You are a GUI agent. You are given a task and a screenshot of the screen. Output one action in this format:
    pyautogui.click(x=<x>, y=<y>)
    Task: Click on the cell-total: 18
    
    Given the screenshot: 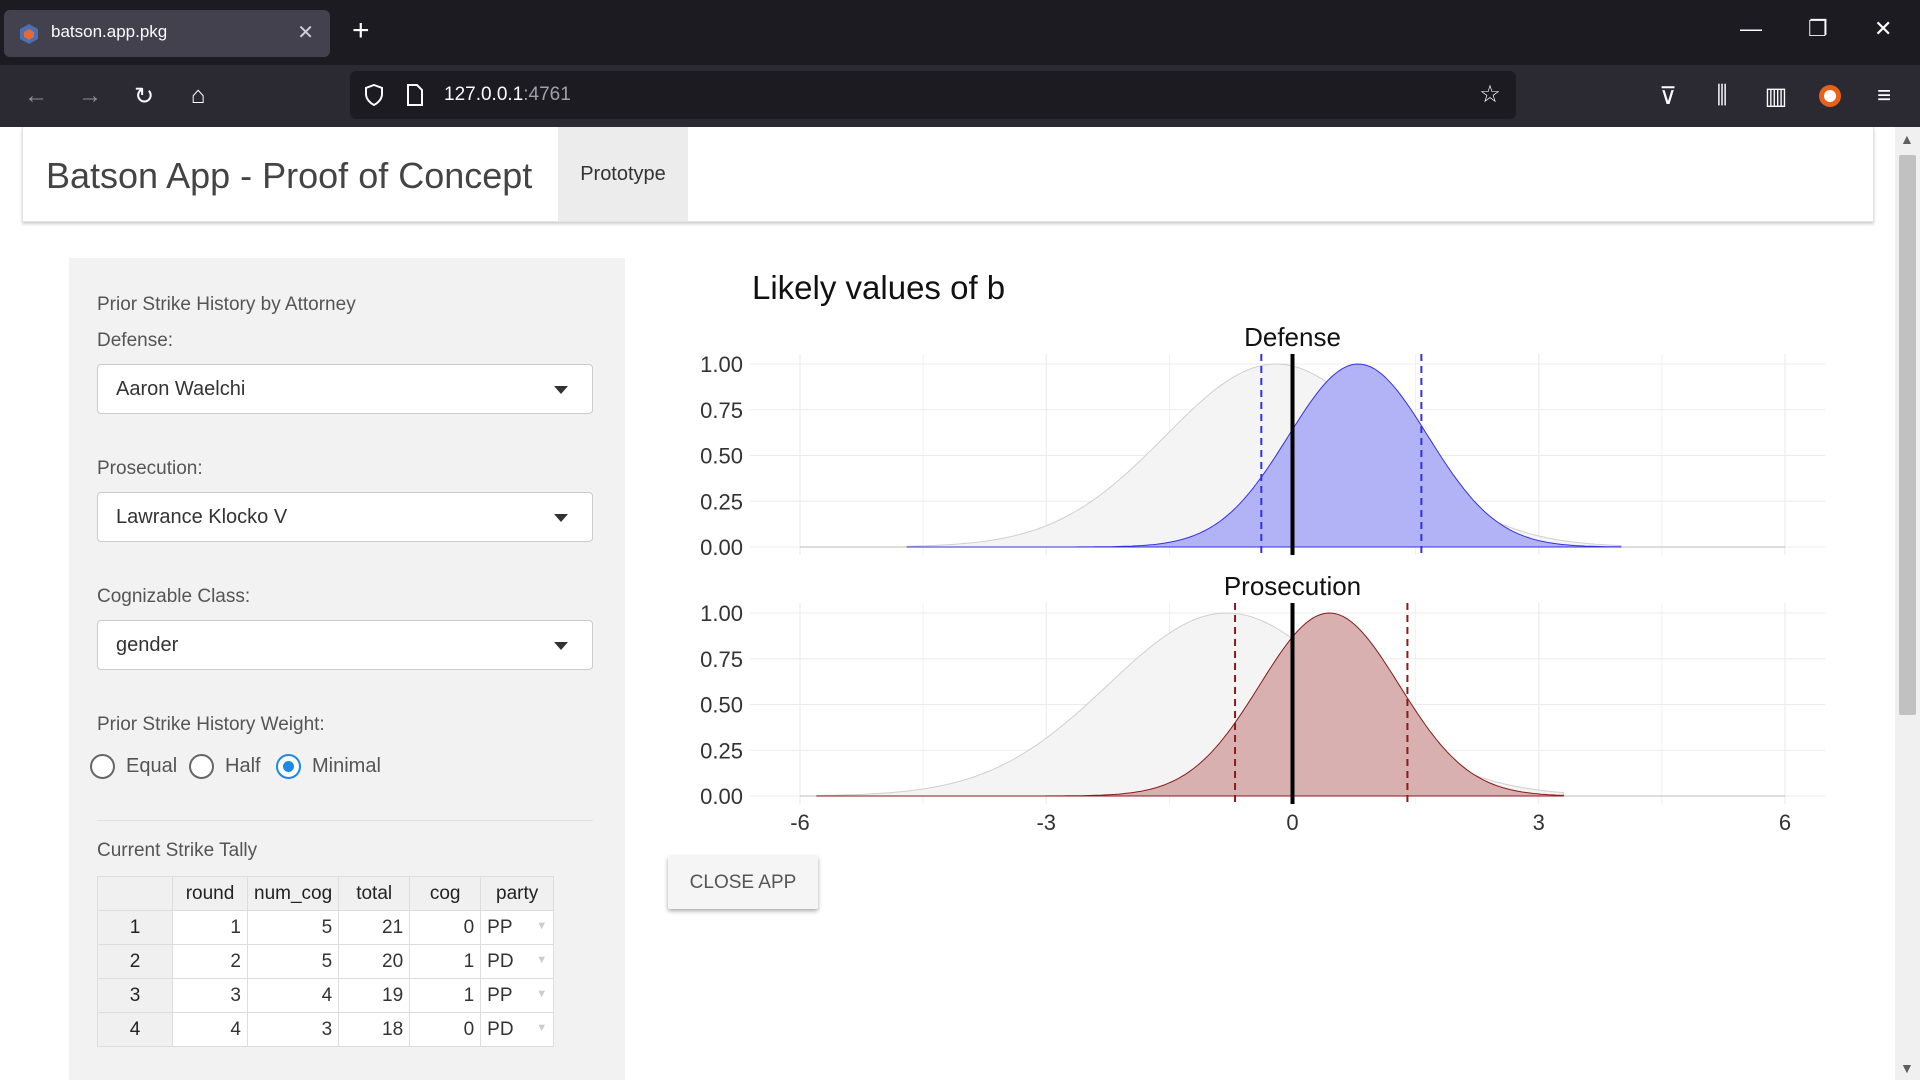 What is the action you would take?
    pyautogui.click(x=374, y=1029)
    